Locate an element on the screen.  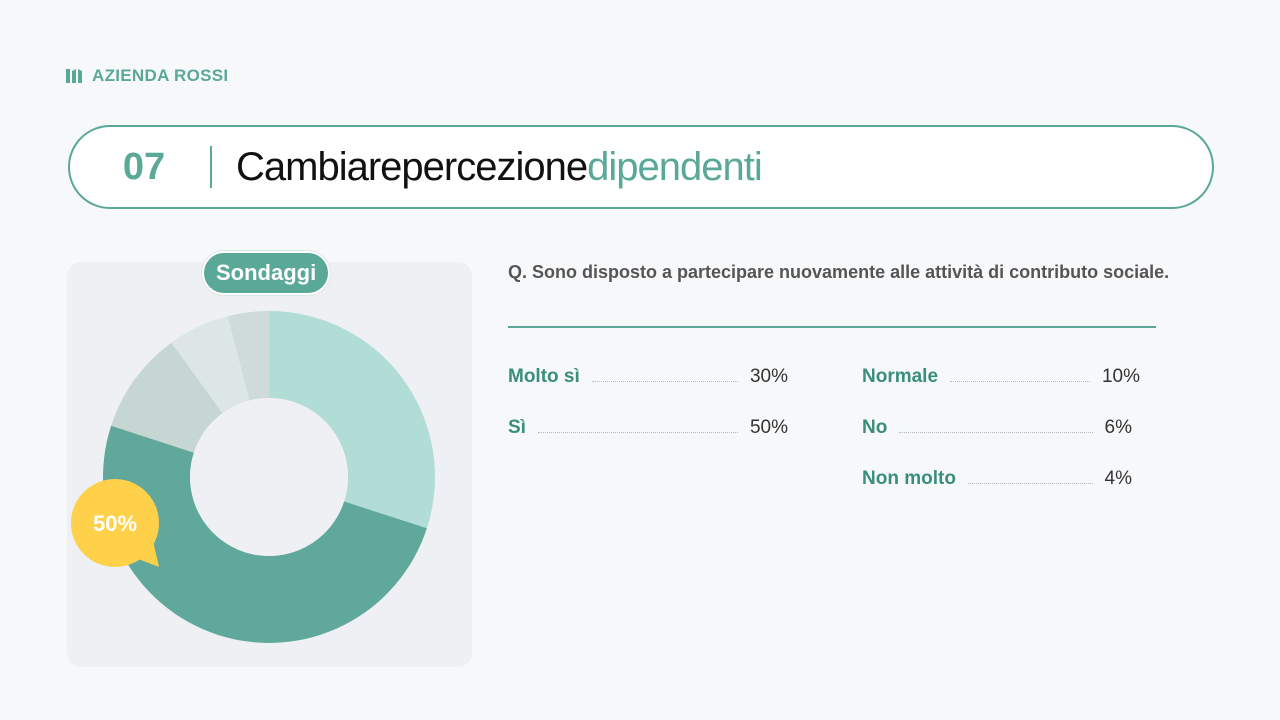
legend-item-normale: Normale 10% is located at coordinates (1001, 377).